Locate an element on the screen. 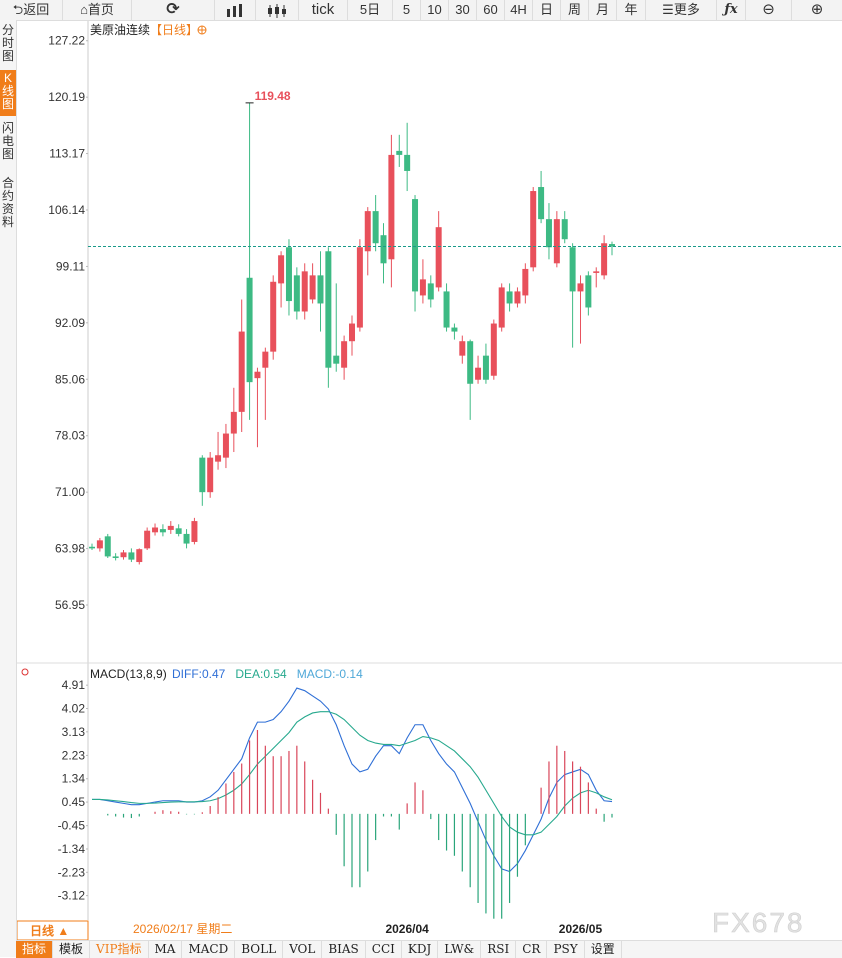 The height and width of the screenshot is (958, 842). y-tick-label: 4.02 is located at coordinates (74, 709).